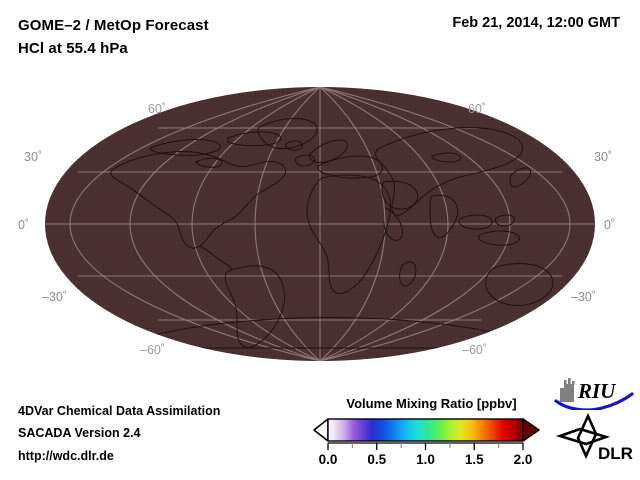 This screenshot has width=640, height=480. I want to click on colorbar-title: Volume Mixing Ratio [ppbv], so click(431, 403).